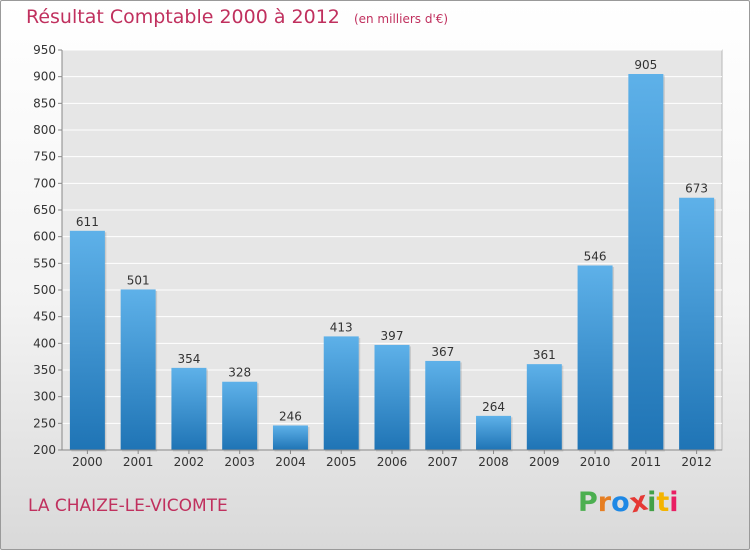  I want to click on y-tick-label: 500, so click(44, 290).